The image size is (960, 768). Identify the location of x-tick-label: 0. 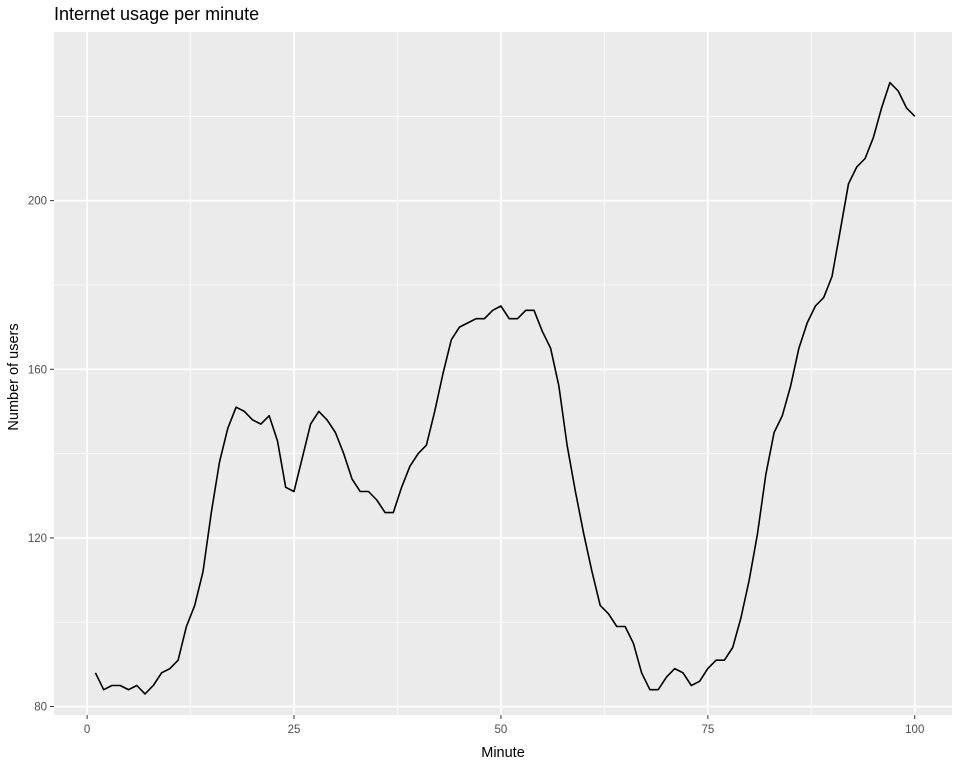
(87, 730).